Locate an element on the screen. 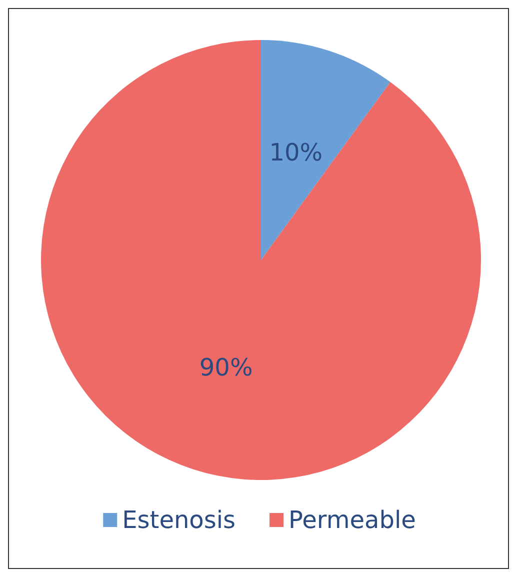 This screenshot has width=519, height=579. data-label: 90% is located at coordinates (226, 367).